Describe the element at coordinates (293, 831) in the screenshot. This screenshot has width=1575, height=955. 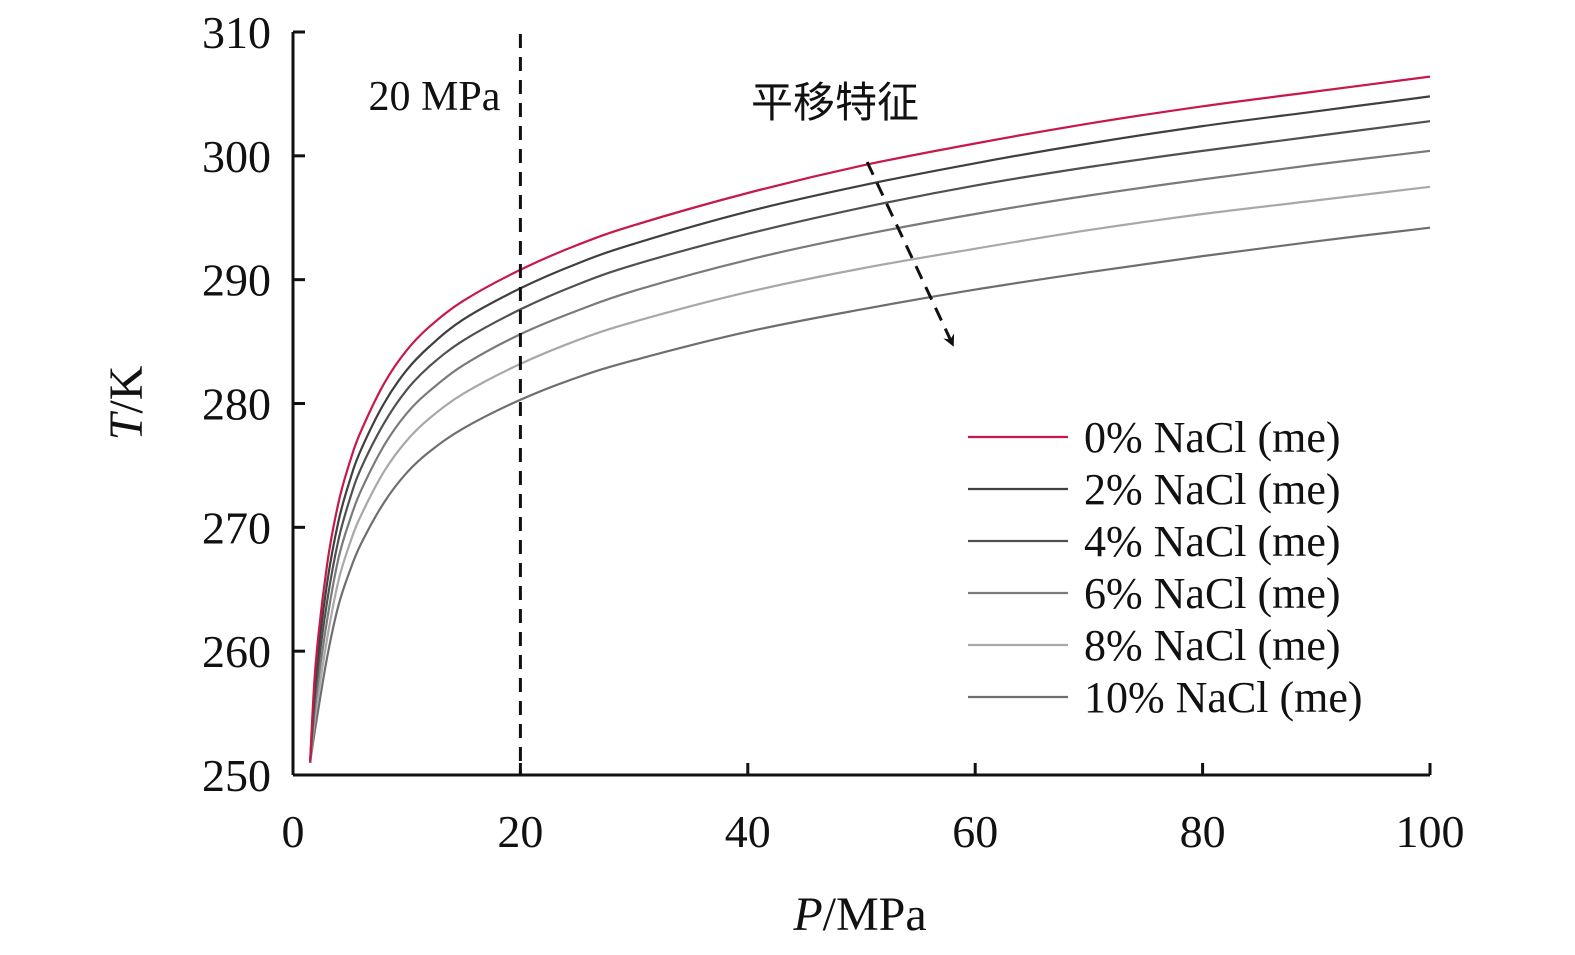
I see `x-tick-label: 0` at that location.